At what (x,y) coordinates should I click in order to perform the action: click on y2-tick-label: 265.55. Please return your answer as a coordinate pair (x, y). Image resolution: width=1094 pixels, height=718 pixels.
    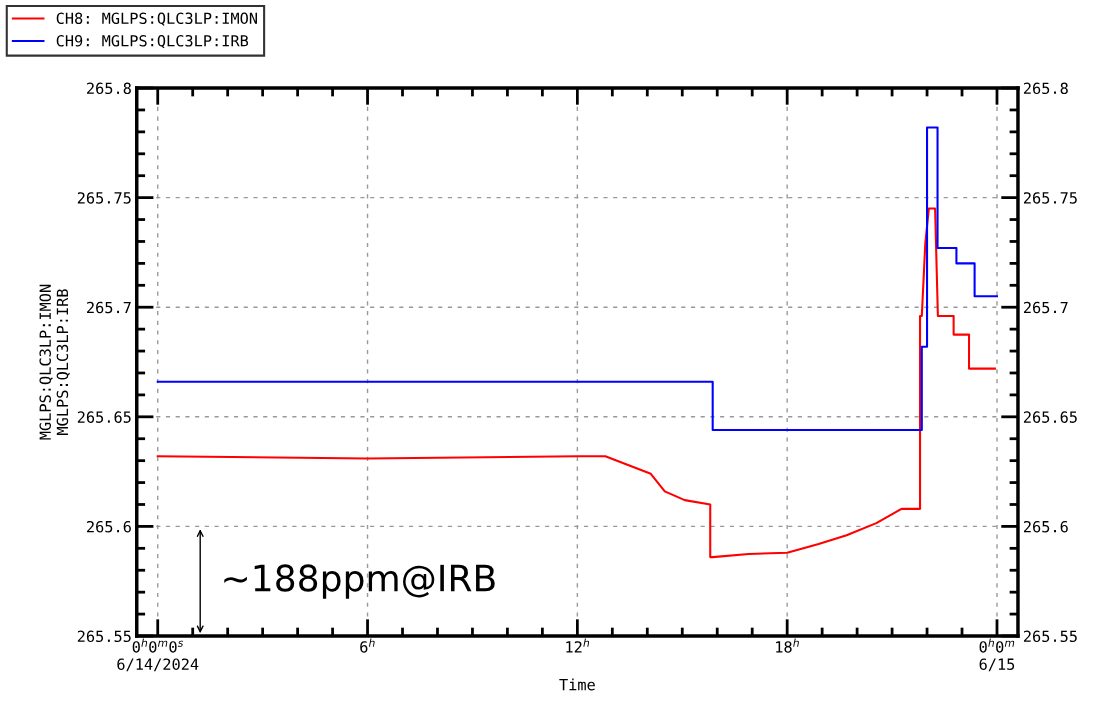
    Looking at the image, I should click on (1050, 636).